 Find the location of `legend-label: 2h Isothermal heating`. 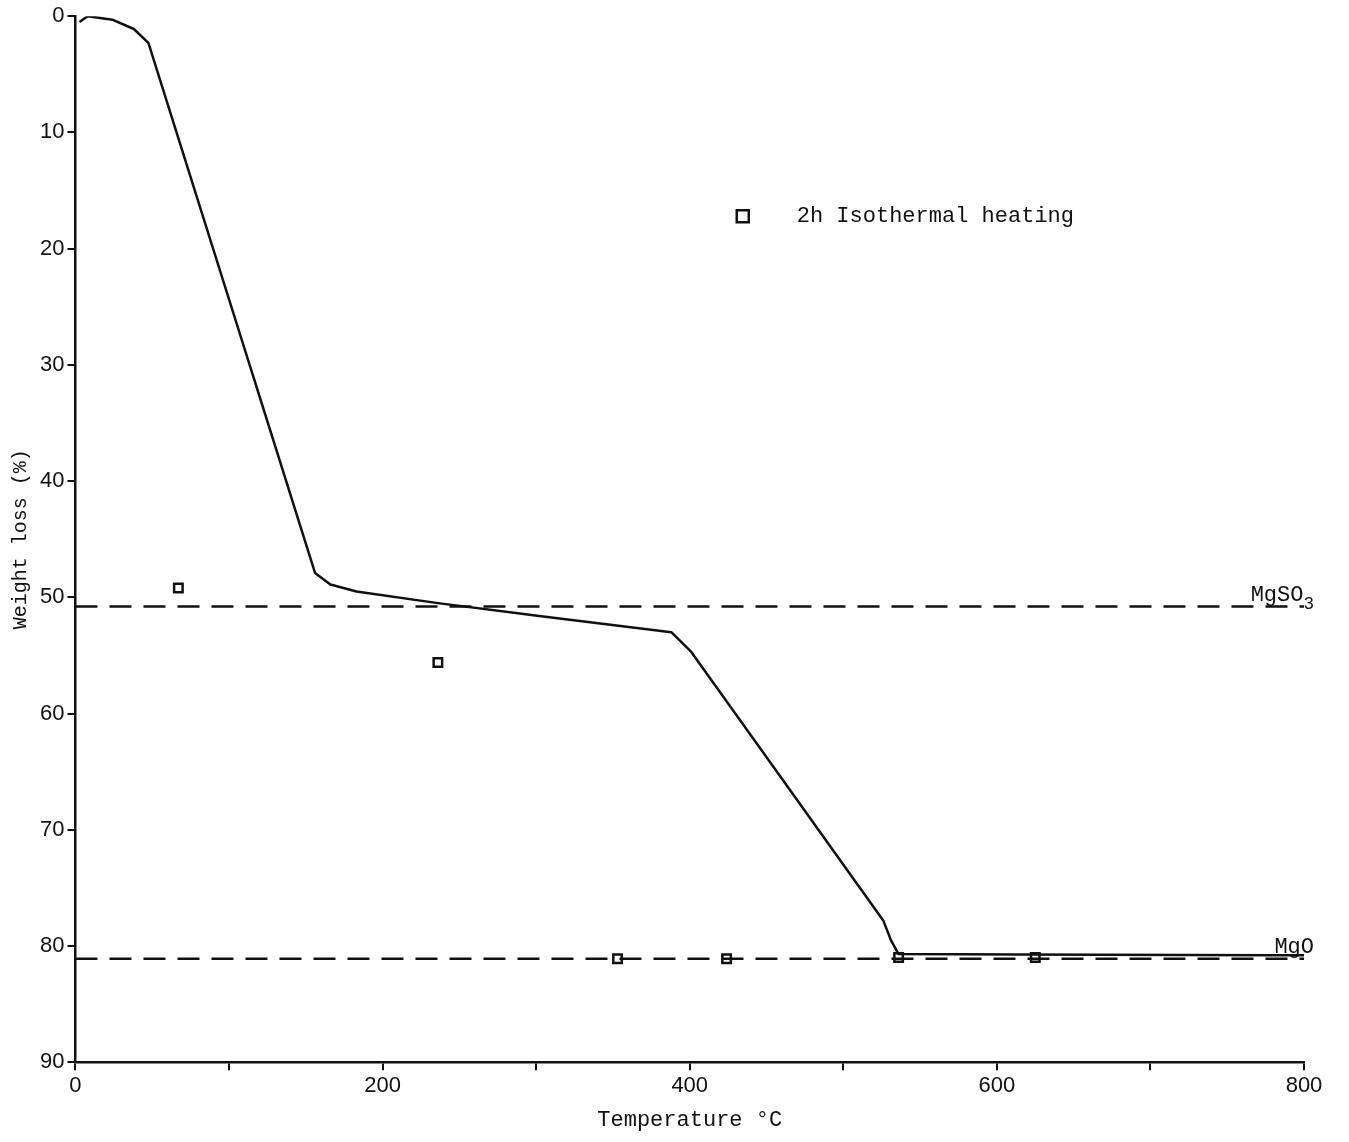

legend-label: 2h Isothermal heating is located at coordinates (935, 217).